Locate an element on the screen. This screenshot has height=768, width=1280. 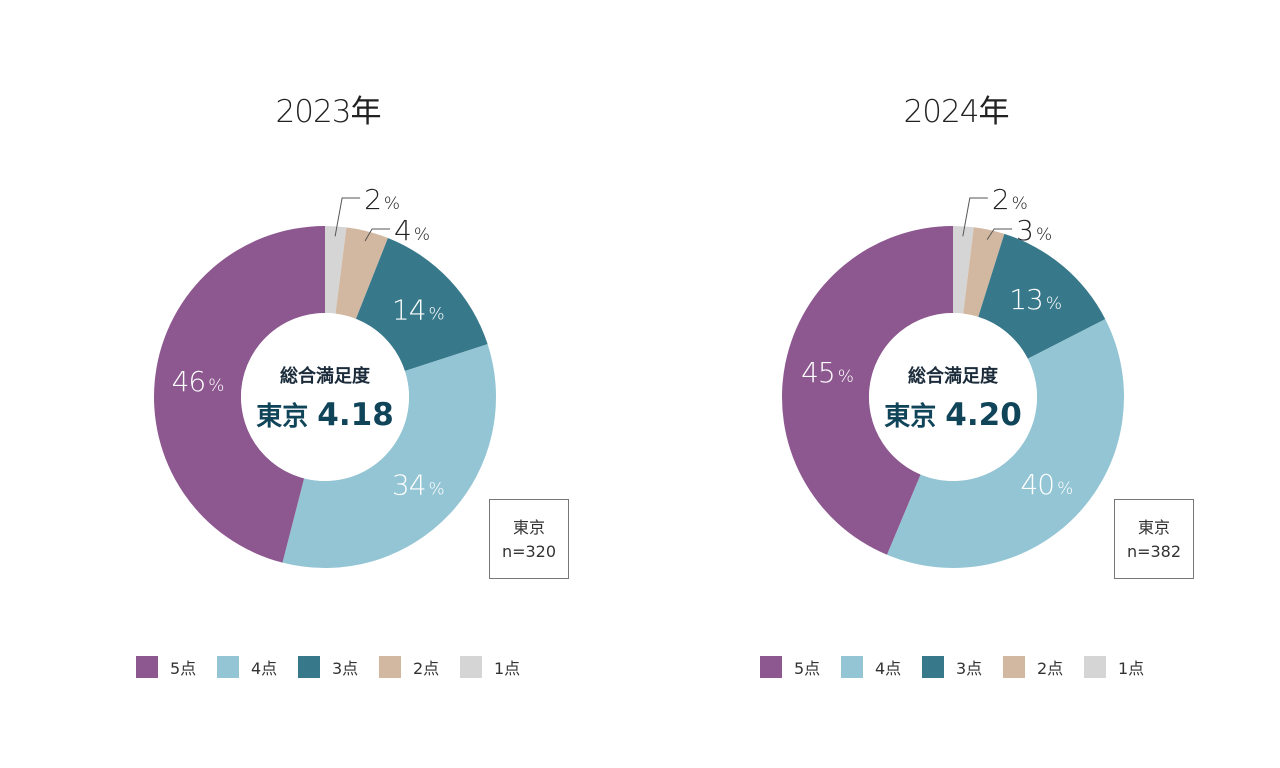
center-score: 東京 4.20 is located at coordinates (953, 414).